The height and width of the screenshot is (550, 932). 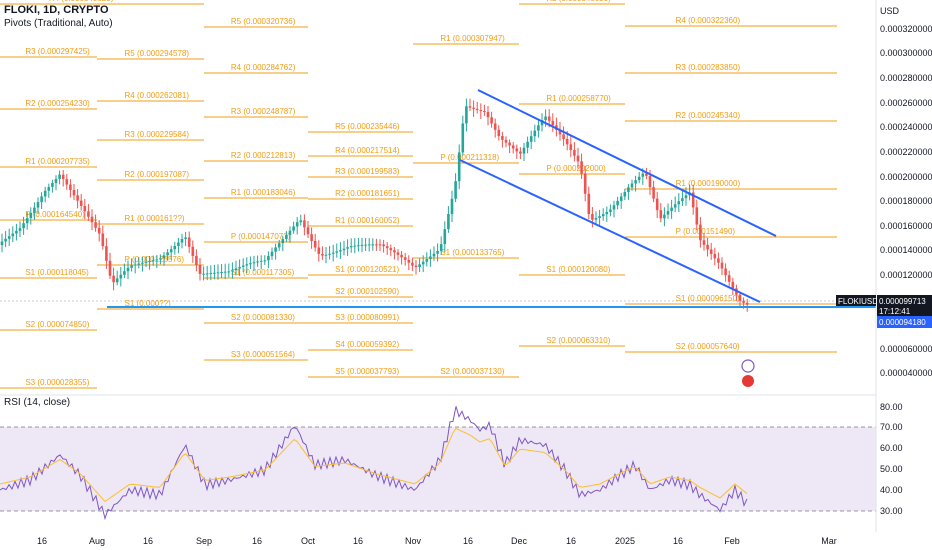 What do you see at coordinates (708, 20) in the screenshot?
I see `pivot-label: R4 (0.000322360)` at bounding box center [708, 20].